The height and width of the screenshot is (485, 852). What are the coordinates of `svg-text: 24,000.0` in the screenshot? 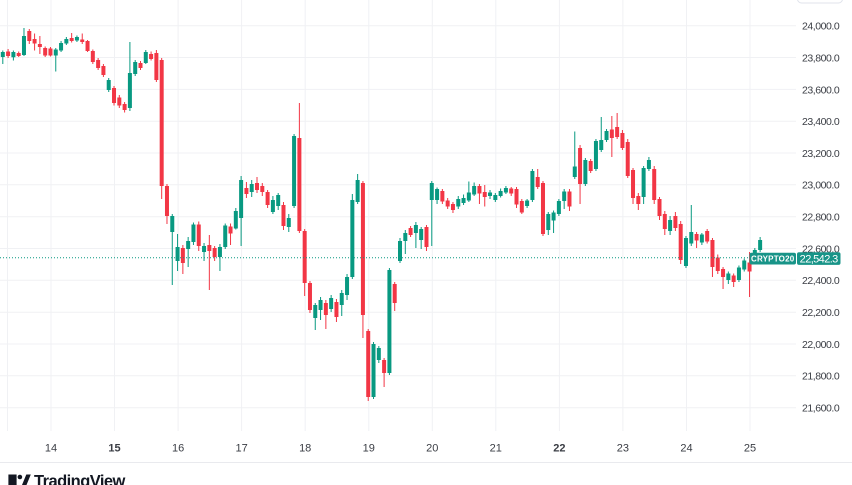 It's located at (821, 27).